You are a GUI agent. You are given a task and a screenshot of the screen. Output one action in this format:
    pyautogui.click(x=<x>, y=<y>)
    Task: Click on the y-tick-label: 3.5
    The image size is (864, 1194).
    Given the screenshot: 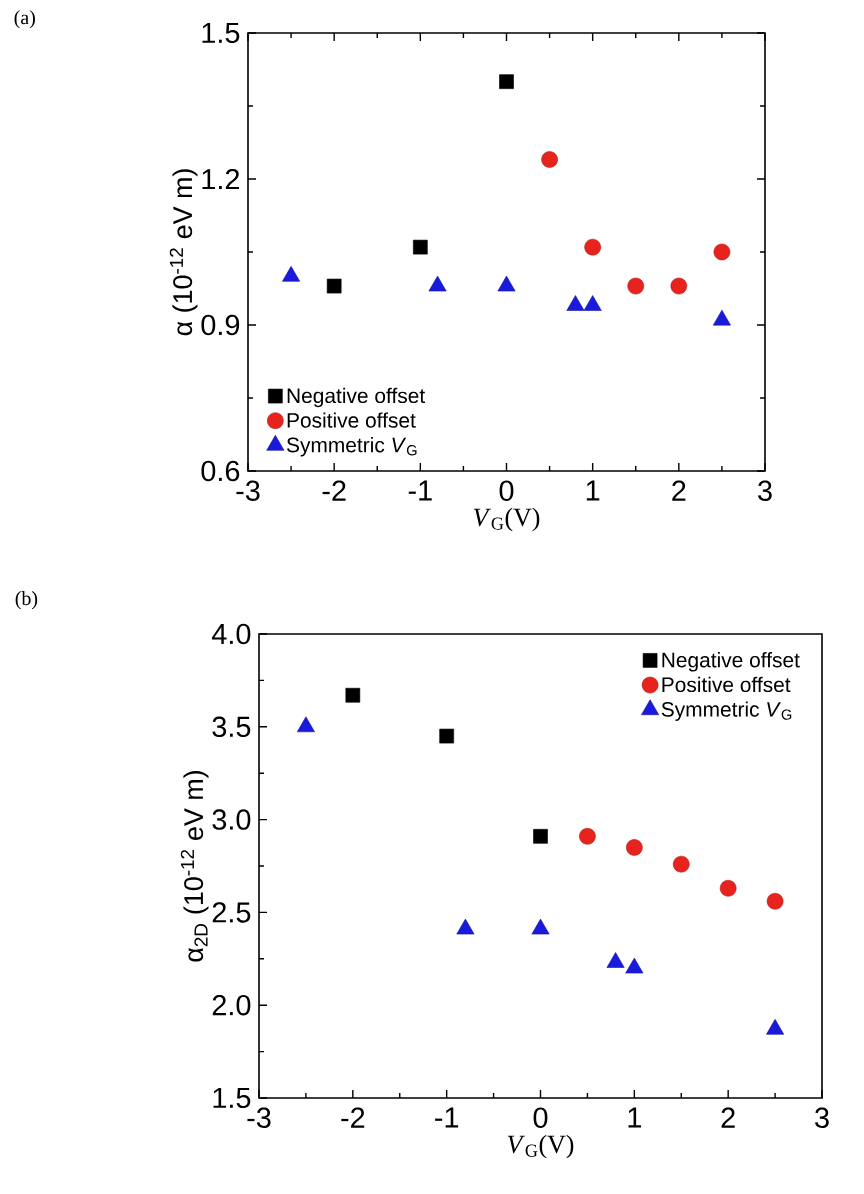 What is the action you would take?
    pyautogui.click(x=231, y=727)
    